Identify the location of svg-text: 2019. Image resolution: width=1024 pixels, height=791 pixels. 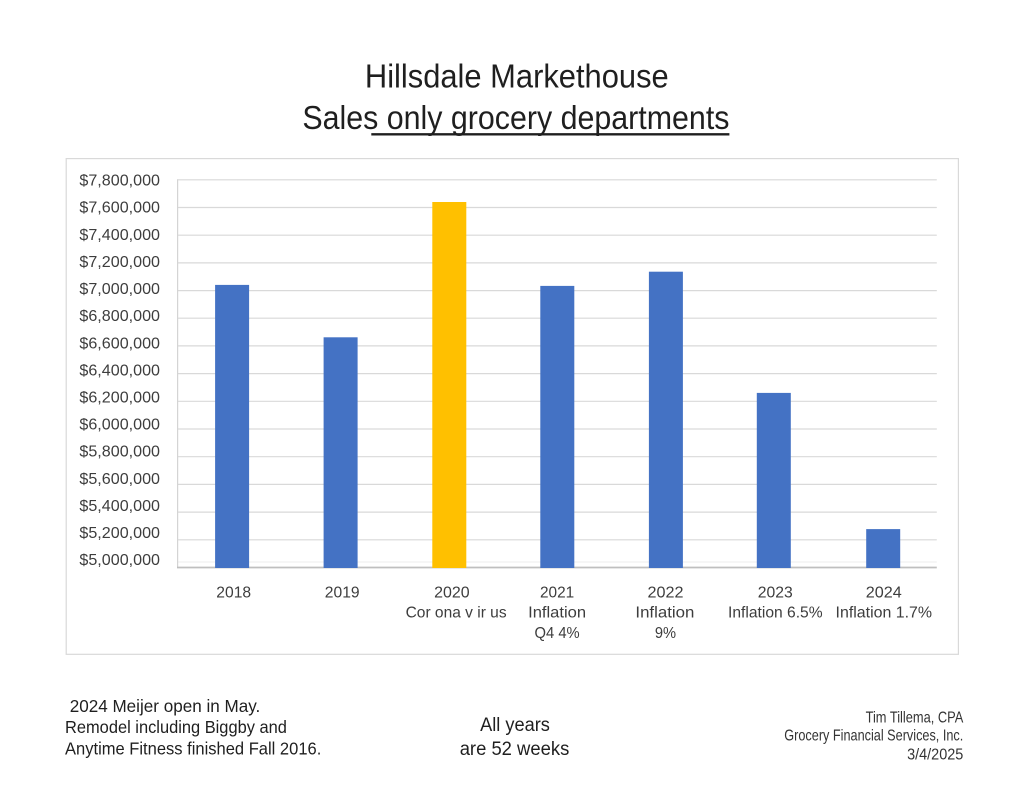
(342, 592).